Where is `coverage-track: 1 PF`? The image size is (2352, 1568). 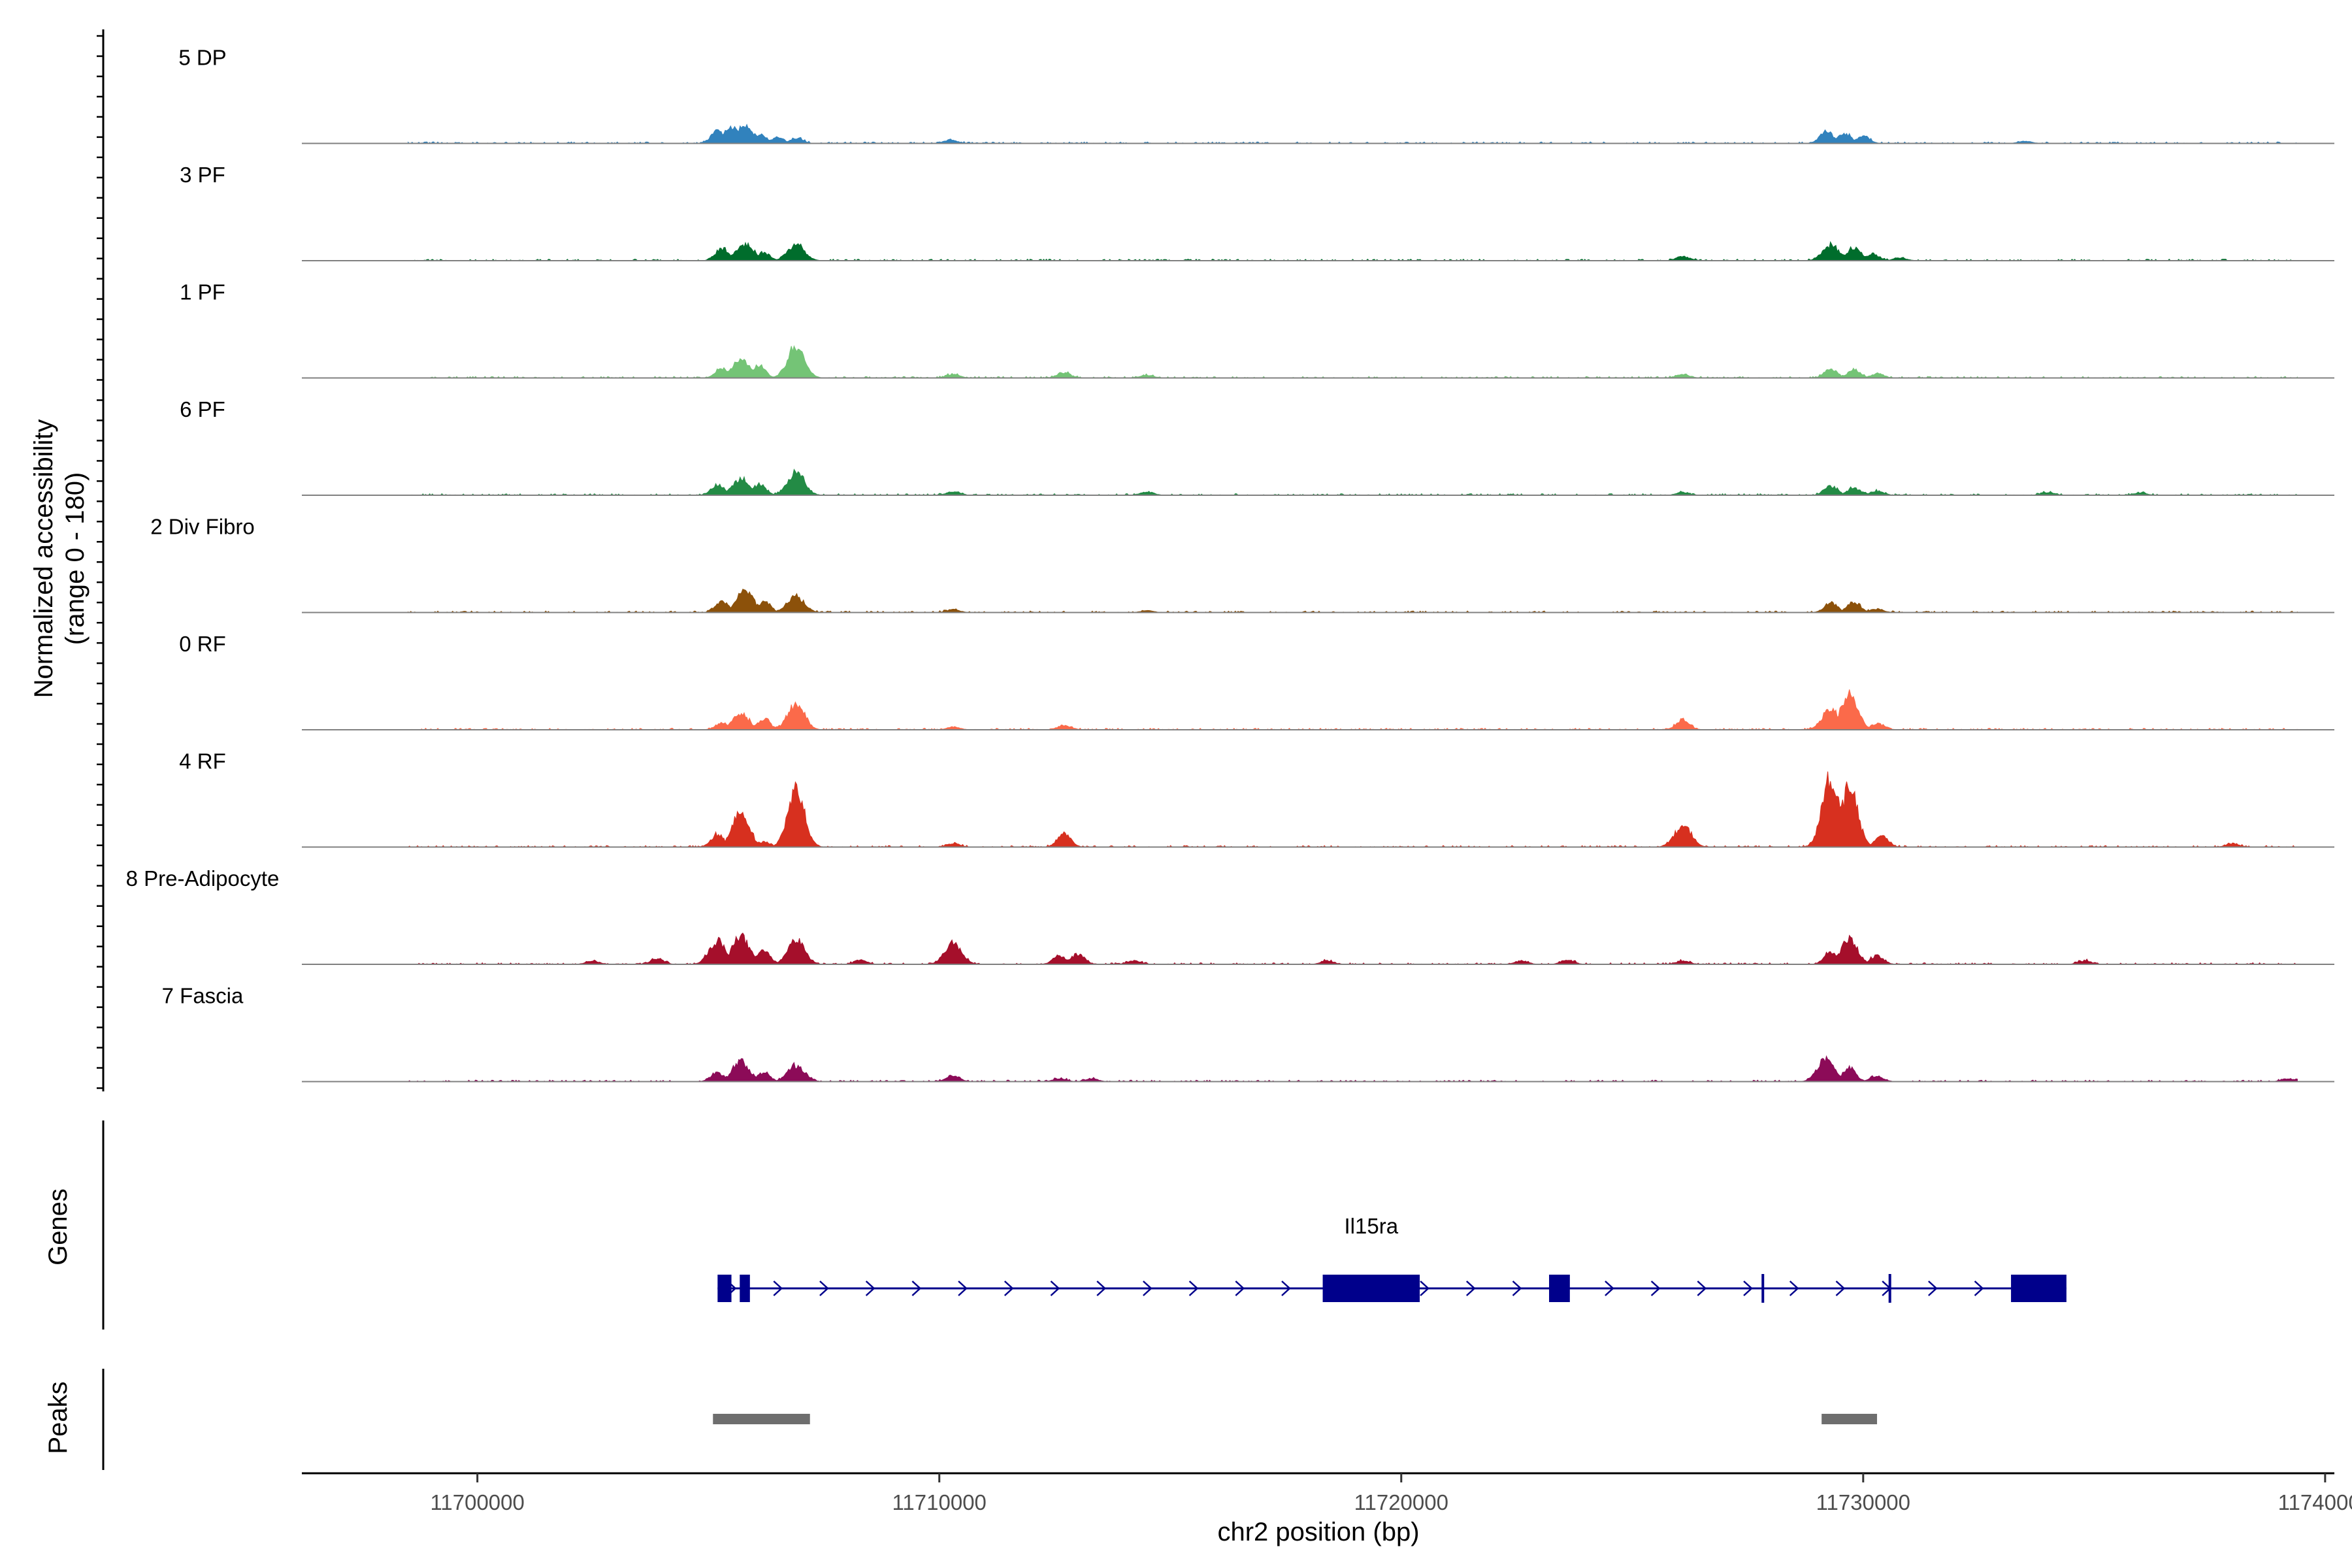 coverage-track: 1 PF is located at coordinates (1257, 329).